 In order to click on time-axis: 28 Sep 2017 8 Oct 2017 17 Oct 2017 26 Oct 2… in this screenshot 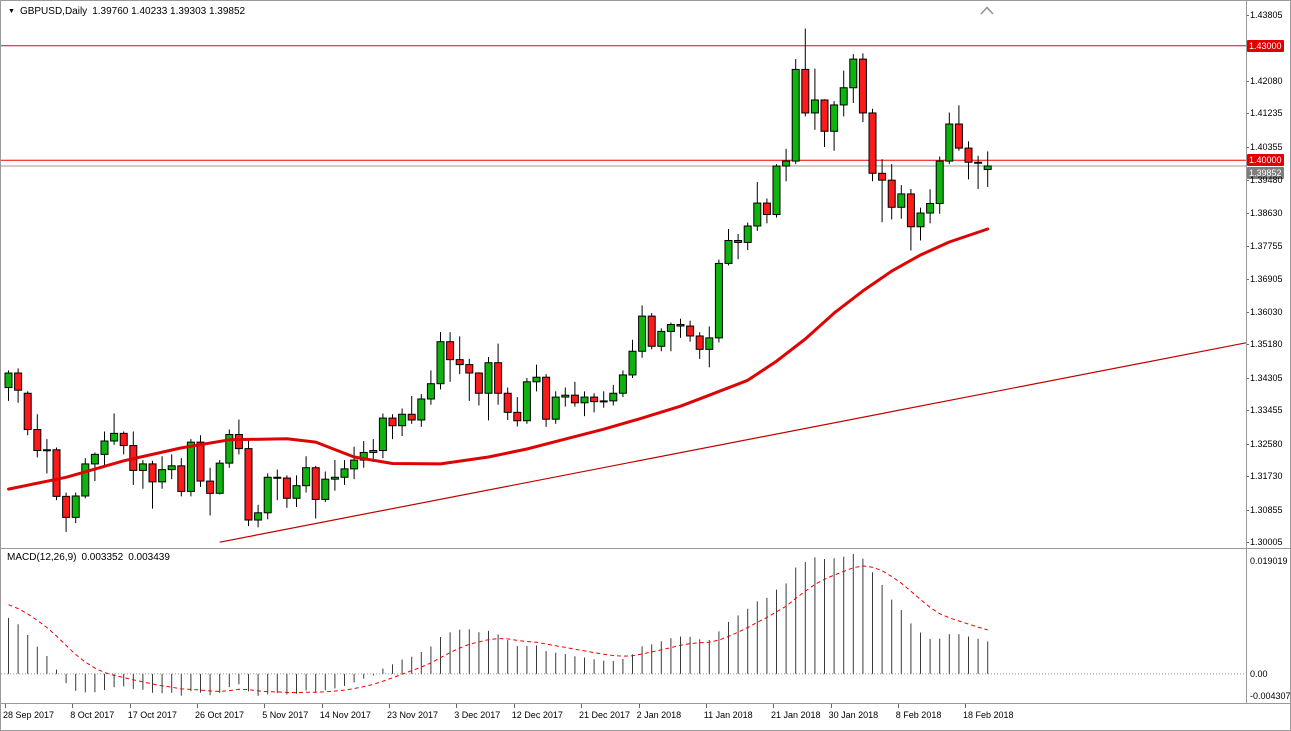, I will do `click(645, 716)`.